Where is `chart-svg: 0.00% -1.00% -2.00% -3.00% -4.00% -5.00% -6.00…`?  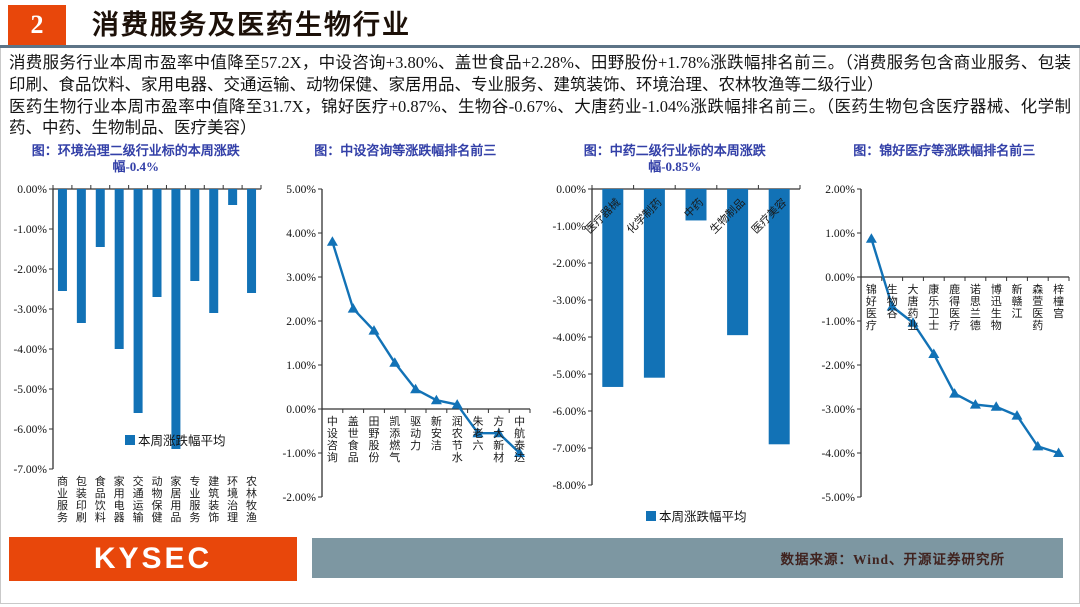 chart-svg: 0.00% -1.00% -2.00% -3.00% -4.00% -5.00% -6.00… is located at coordinates (676, 354).